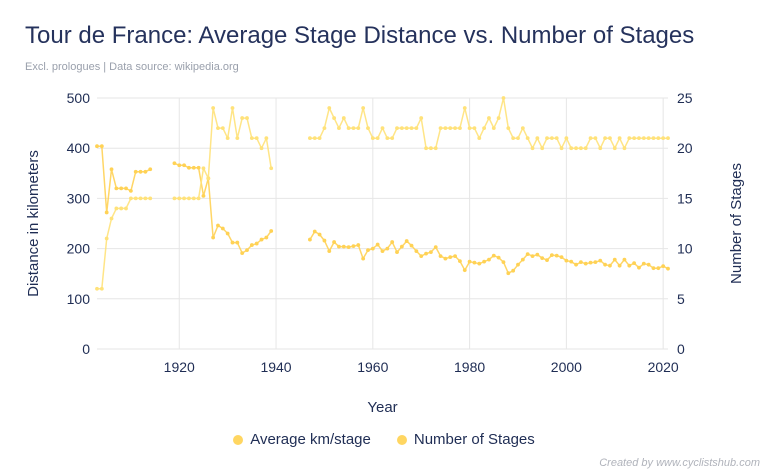 This screenshot has height=474, width=768. What do you see at coordinates (79, 299) in the screenshot?
I see `y-tick-label: 100` at bounding box center [79, 299].